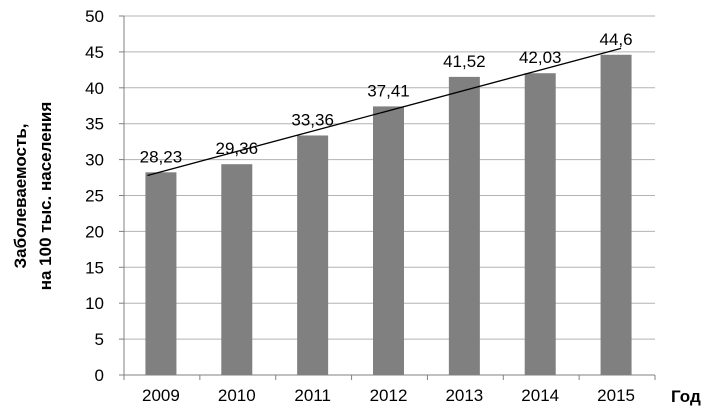  I want to click on x-axis-title: Год, so click(686, 396).